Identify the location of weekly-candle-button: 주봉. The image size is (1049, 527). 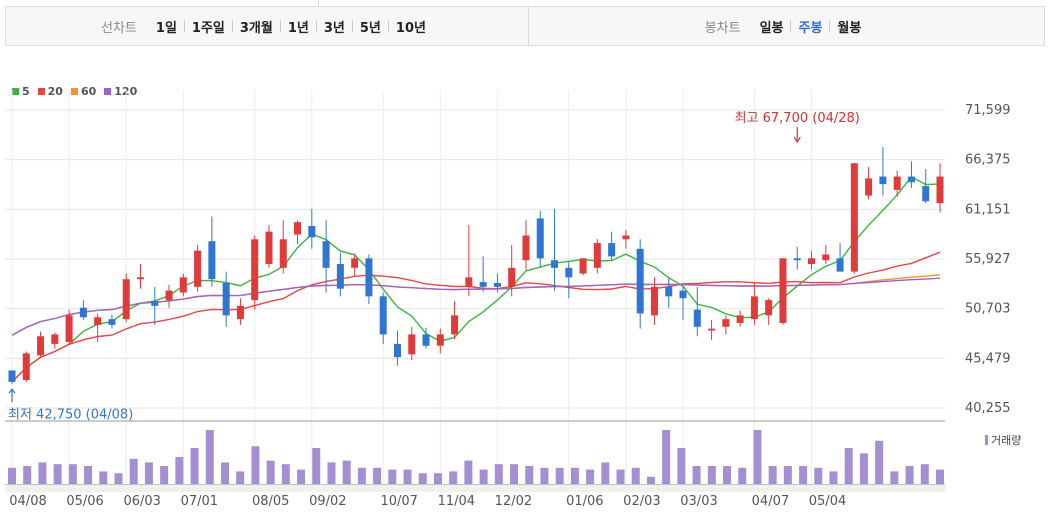
(810, 28).